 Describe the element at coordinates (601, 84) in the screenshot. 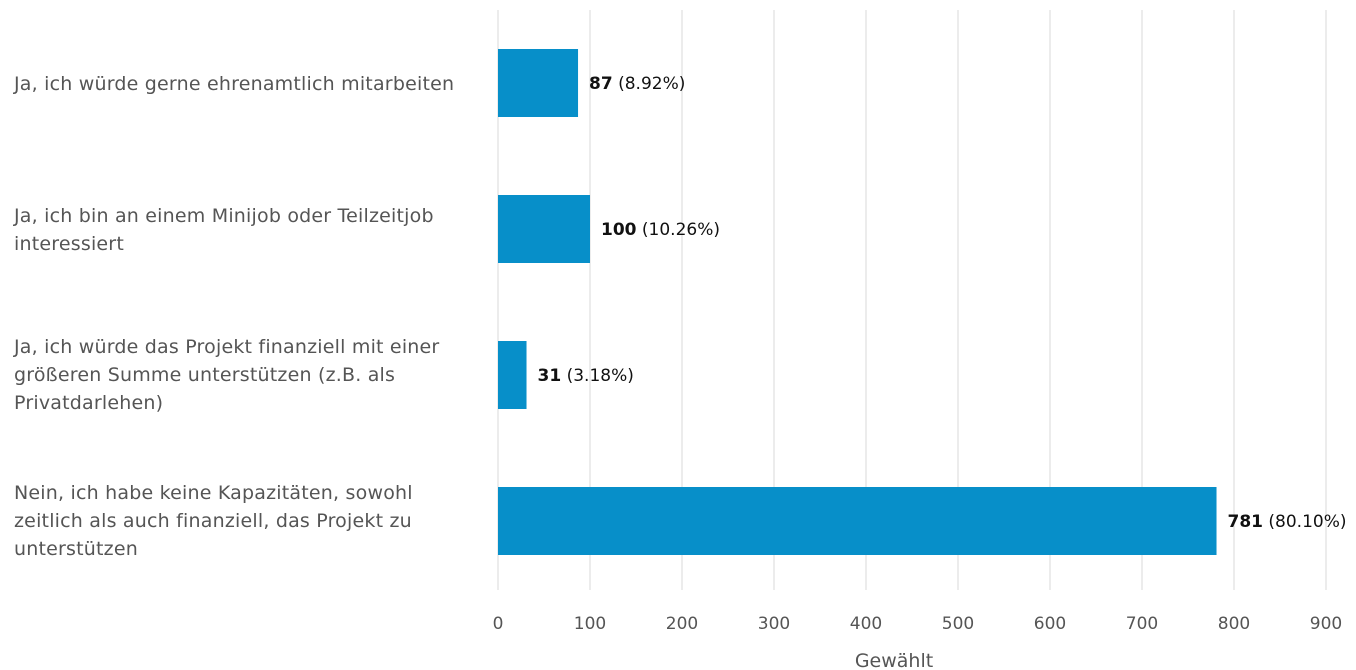

I see `data-label-count: 87` at that location.